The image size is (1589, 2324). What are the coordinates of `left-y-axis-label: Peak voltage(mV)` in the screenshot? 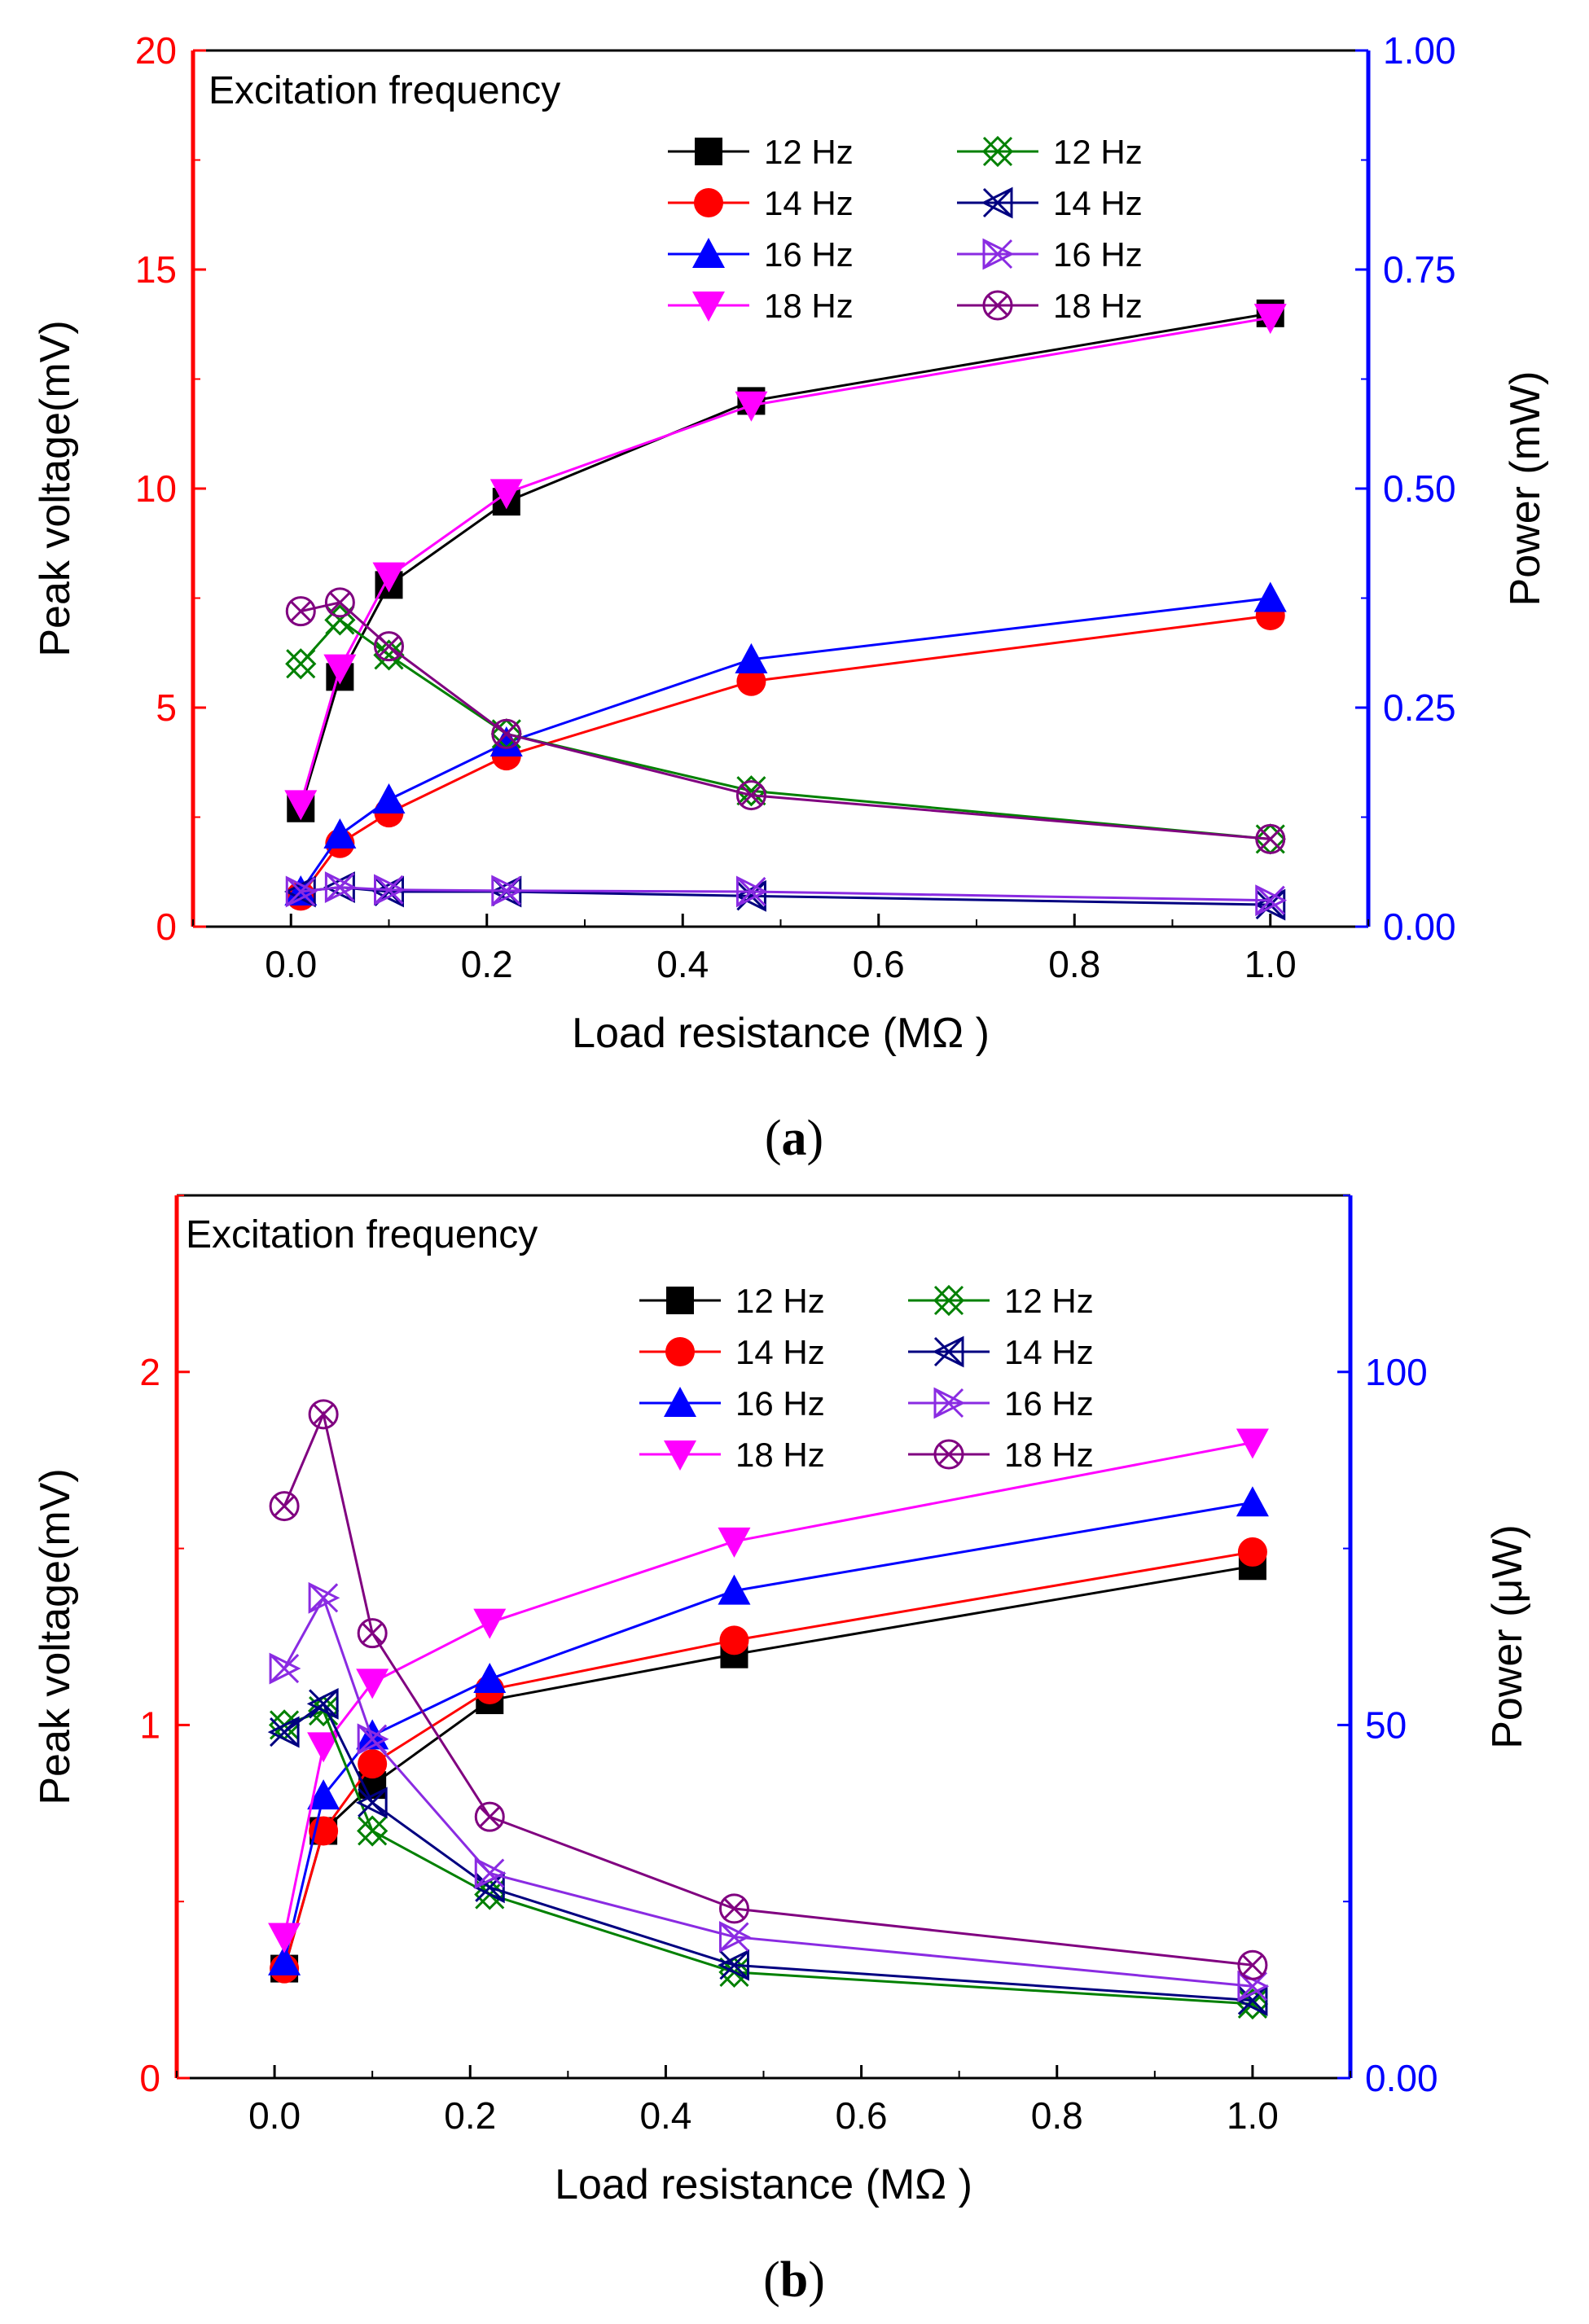 It's located at (55, 1636).